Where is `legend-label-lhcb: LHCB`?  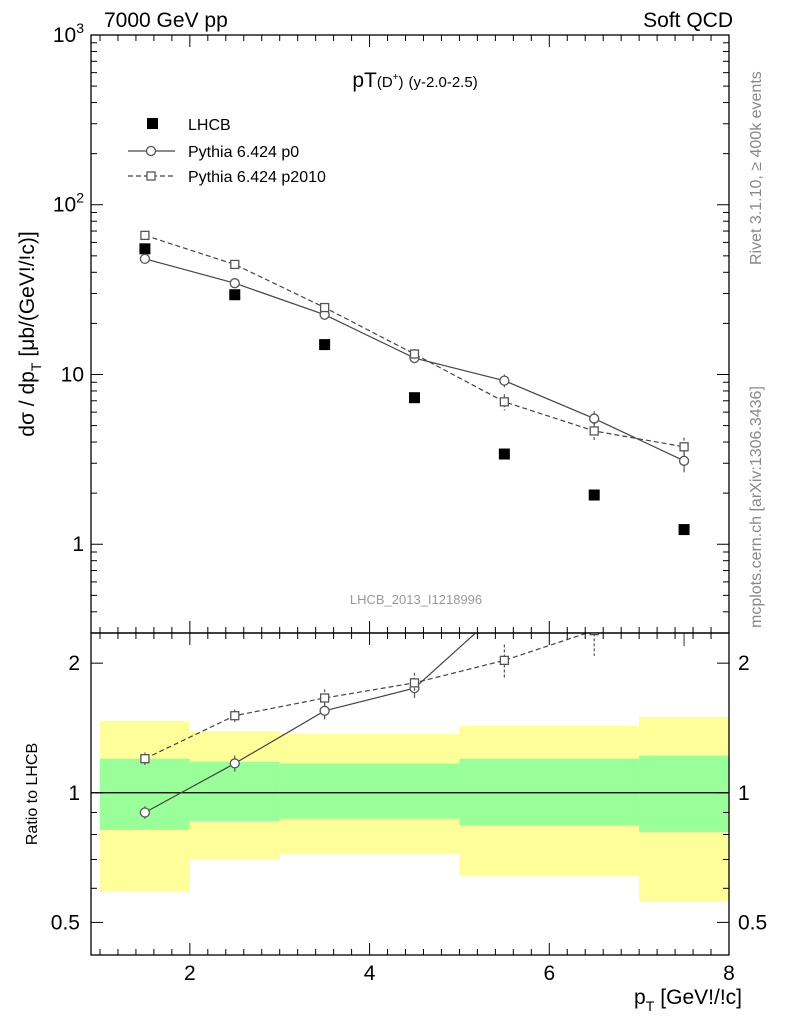
legend-label-lhcb: LHCB is located at coordinates (209, 125).